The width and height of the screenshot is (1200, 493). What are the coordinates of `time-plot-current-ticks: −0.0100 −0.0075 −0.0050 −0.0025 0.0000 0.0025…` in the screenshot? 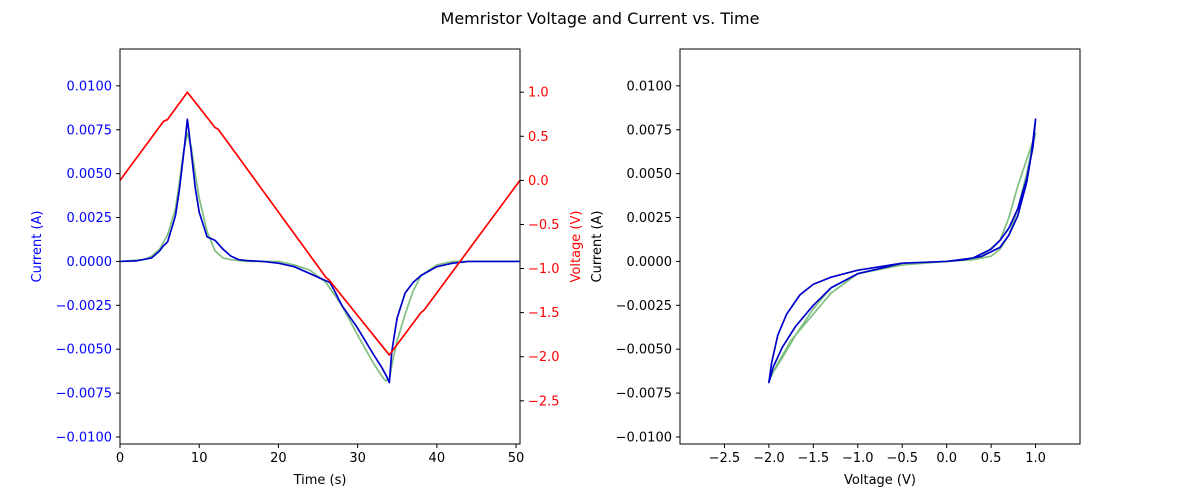 It's located at (88, 262).